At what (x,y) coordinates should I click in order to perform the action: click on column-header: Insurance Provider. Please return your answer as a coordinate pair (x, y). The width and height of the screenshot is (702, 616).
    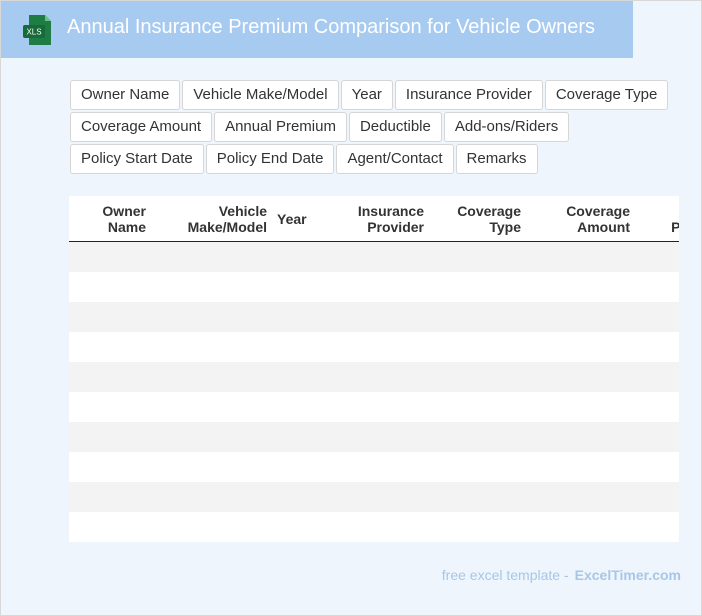
    Looking at the image, I should click on (377, 219).